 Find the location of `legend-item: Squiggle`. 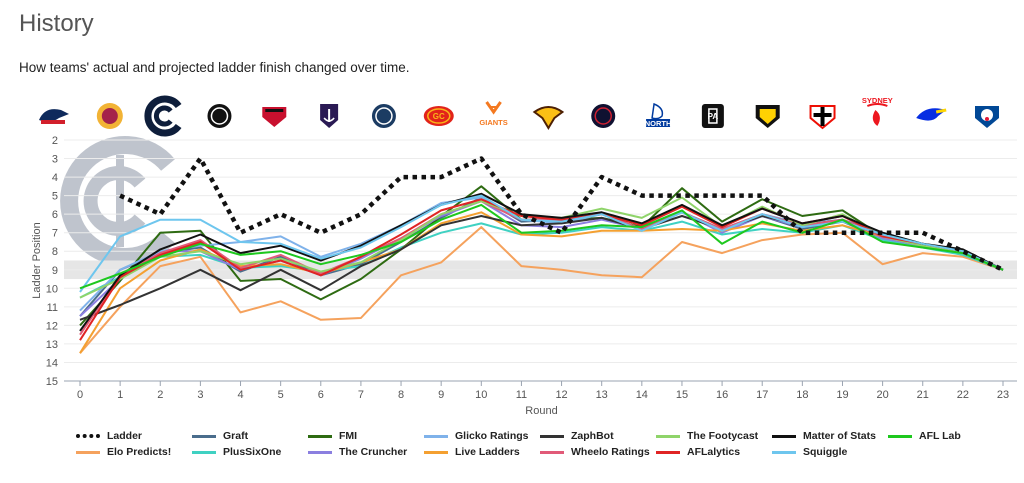

legend-item: Squiggle is located at coordinates (830, 452).